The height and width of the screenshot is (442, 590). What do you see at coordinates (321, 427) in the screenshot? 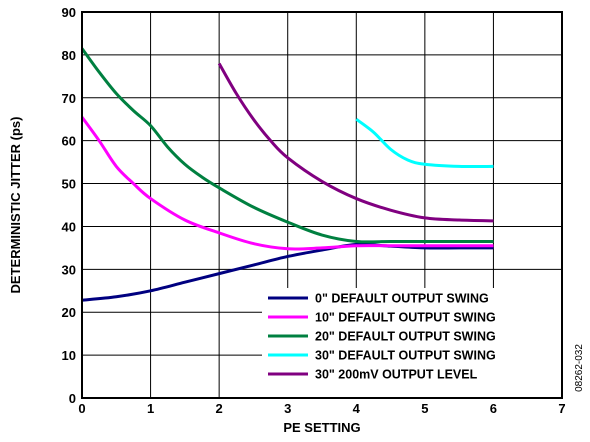
I see `x-axis-title: PE SETTING` at bounding box center [321, 427].